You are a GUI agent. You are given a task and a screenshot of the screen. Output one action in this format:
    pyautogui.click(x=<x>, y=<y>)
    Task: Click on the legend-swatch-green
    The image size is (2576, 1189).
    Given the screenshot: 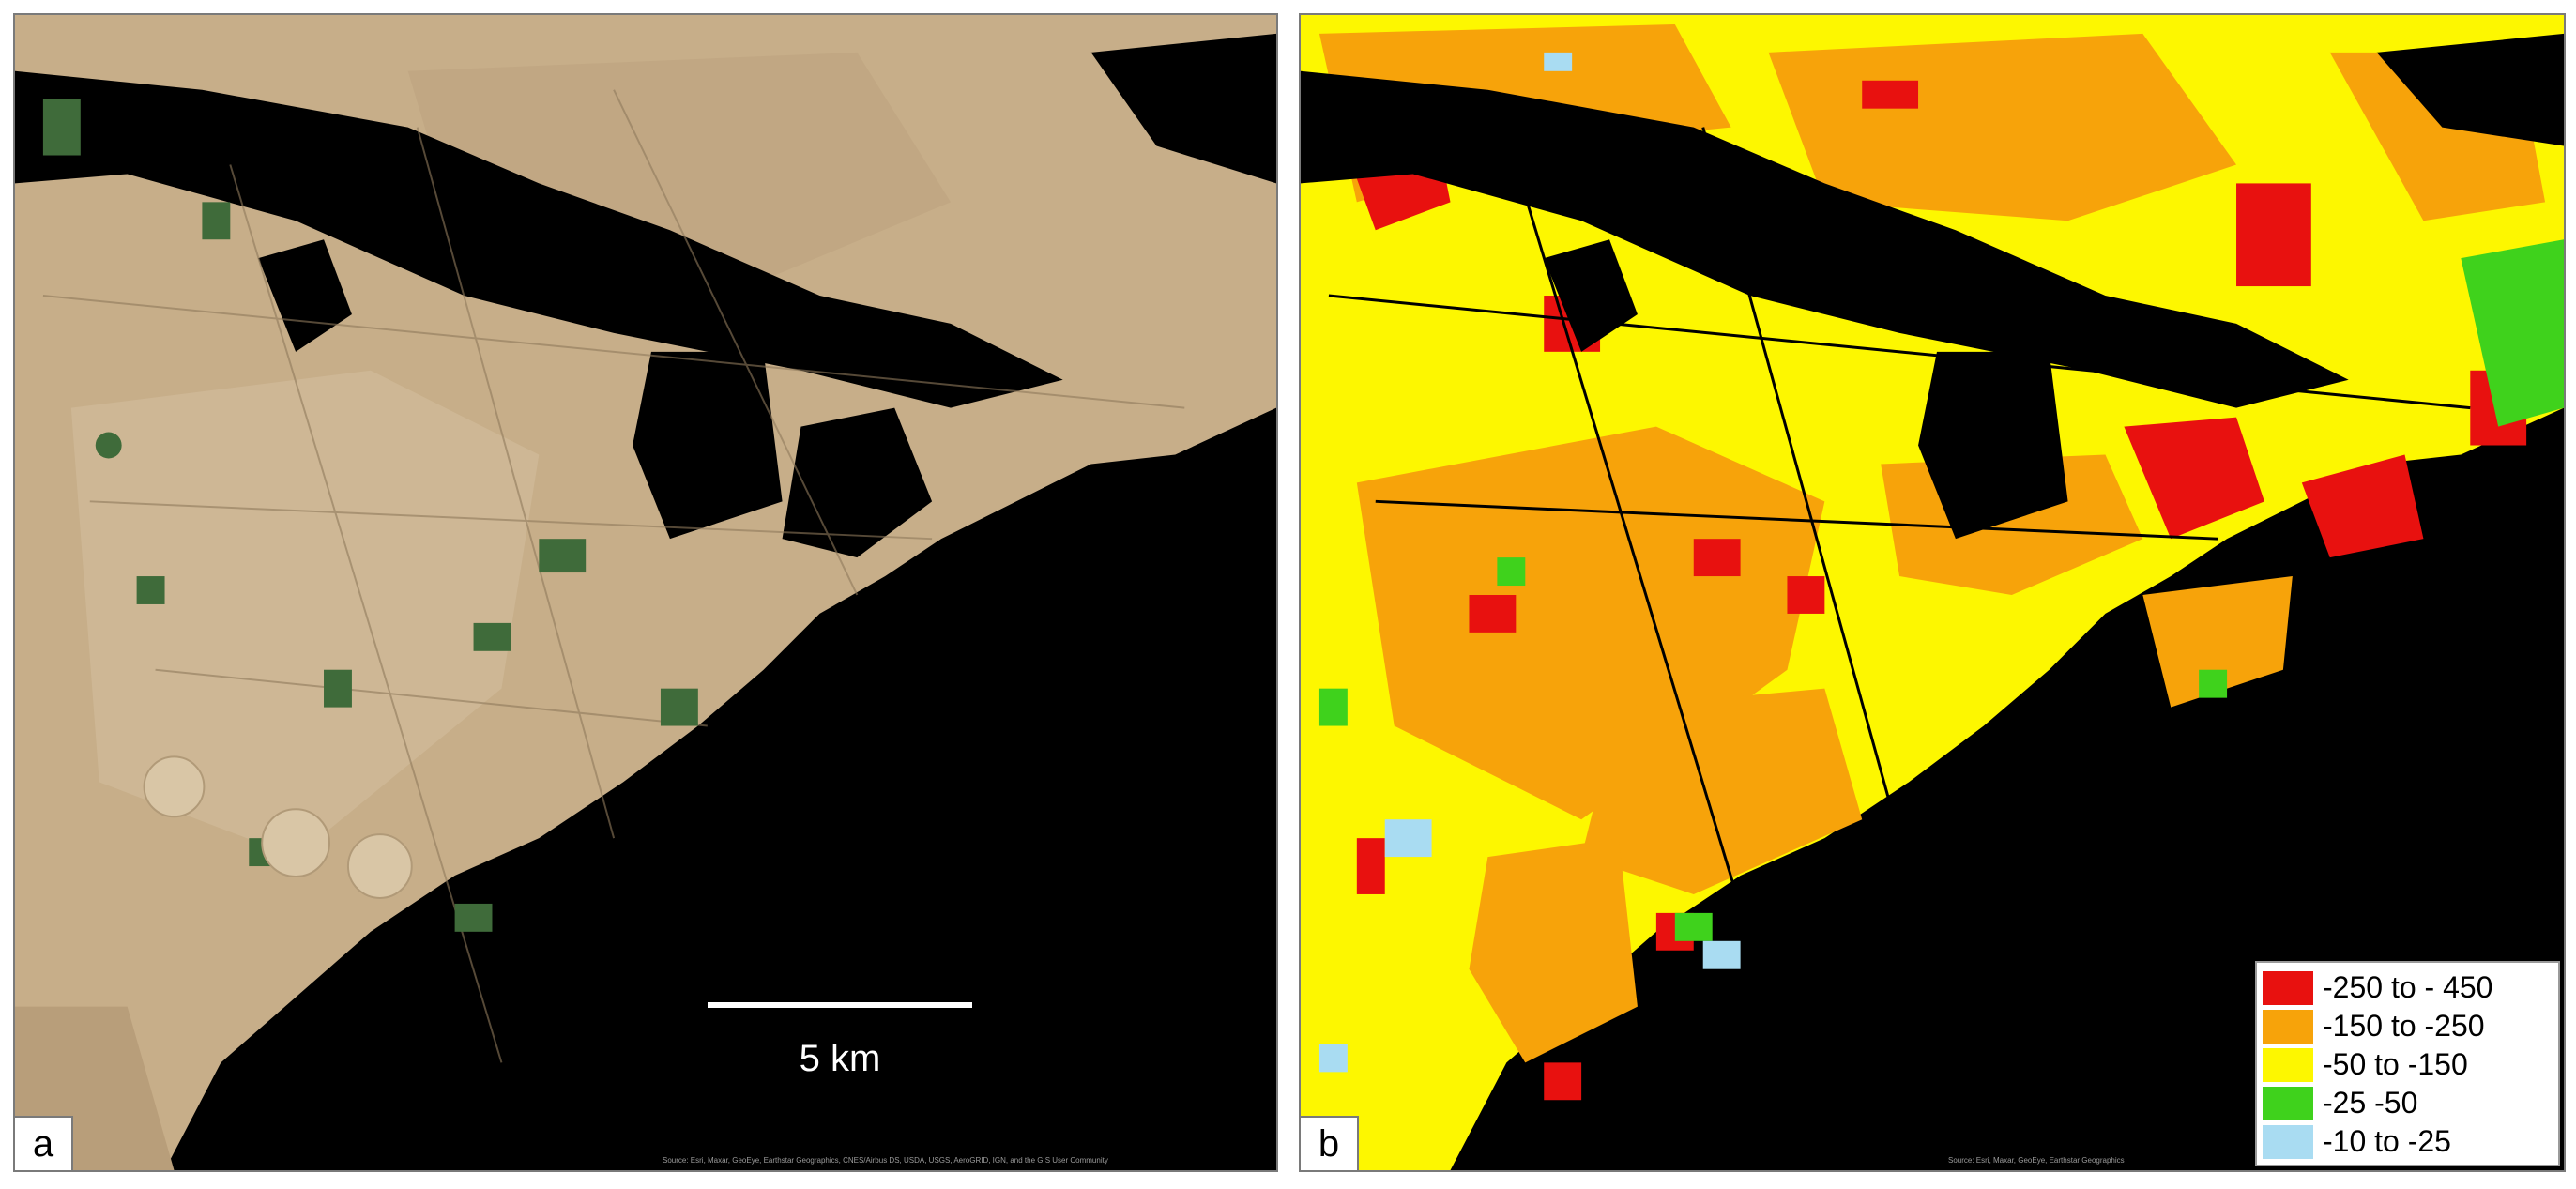 What is the action you would take?
    pyautogui.click(x=2288, y=1103)
    